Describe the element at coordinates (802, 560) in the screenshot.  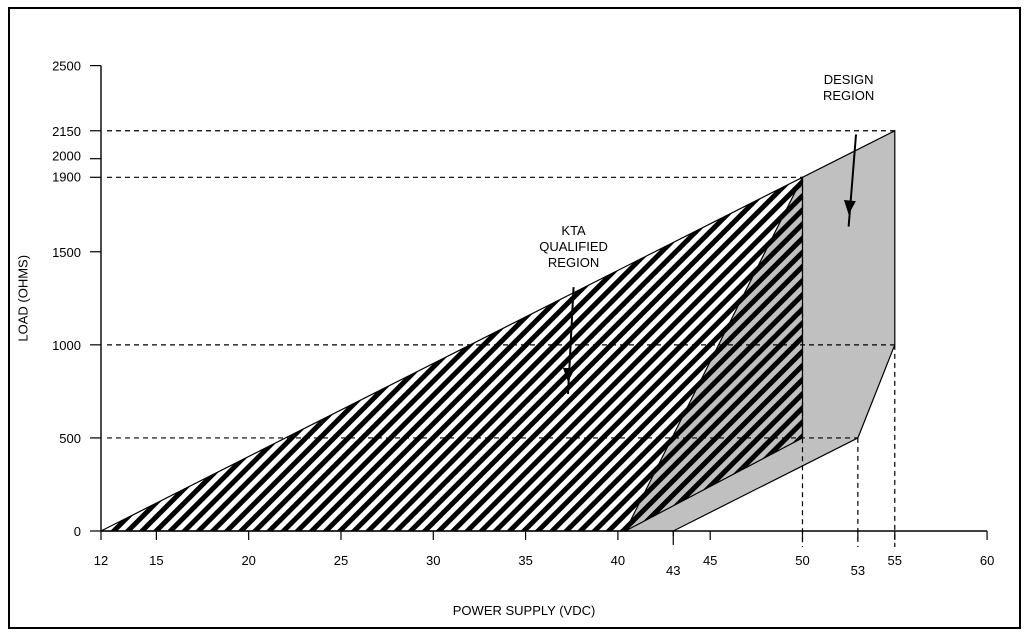
I see `x-tick-label-50: 50` at that location.